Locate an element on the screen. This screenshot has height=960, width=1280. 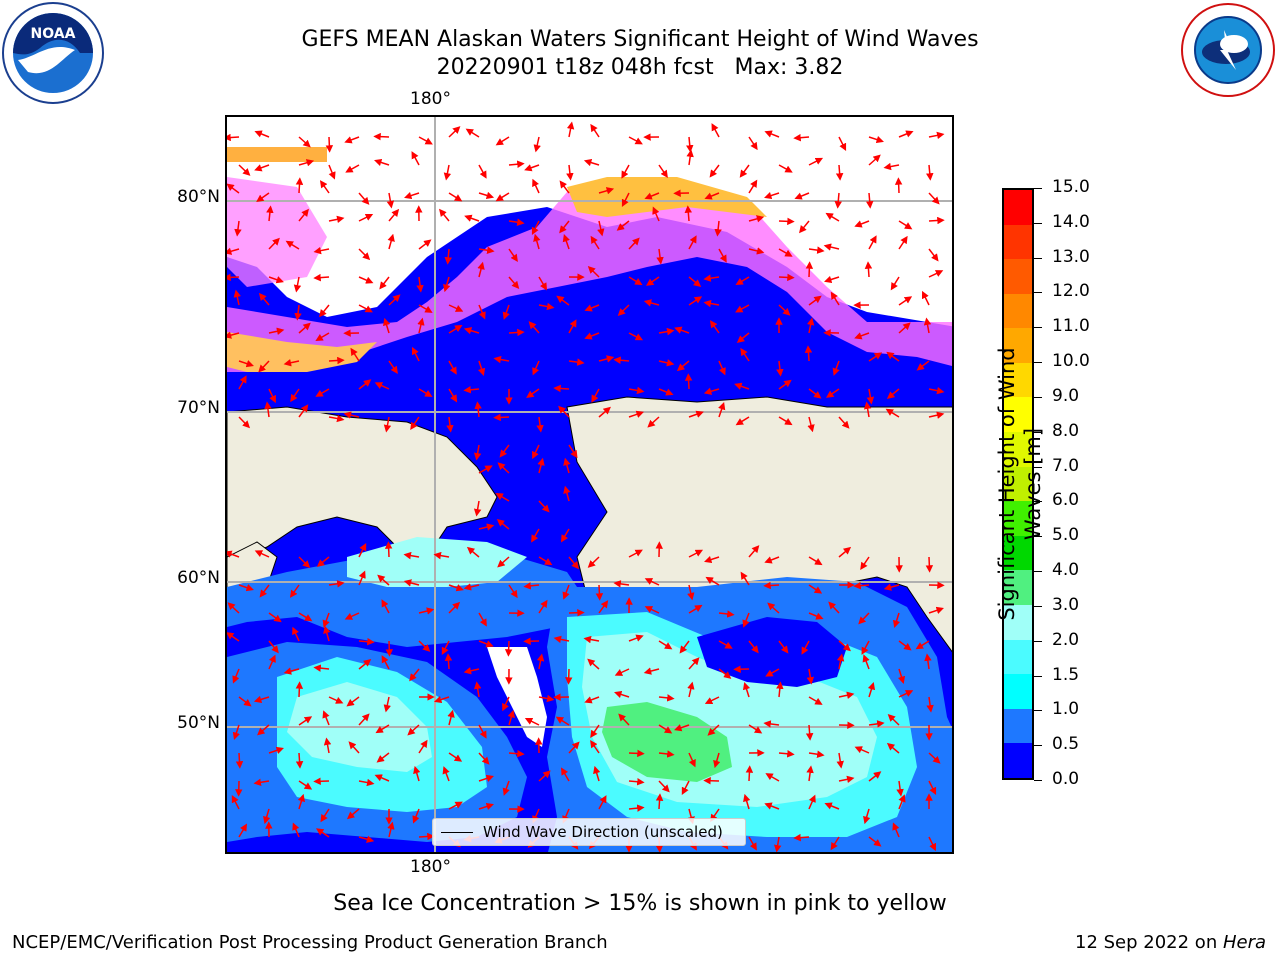
colorbar-tick-label: 4.0 is located at coordinates (1066, 570).